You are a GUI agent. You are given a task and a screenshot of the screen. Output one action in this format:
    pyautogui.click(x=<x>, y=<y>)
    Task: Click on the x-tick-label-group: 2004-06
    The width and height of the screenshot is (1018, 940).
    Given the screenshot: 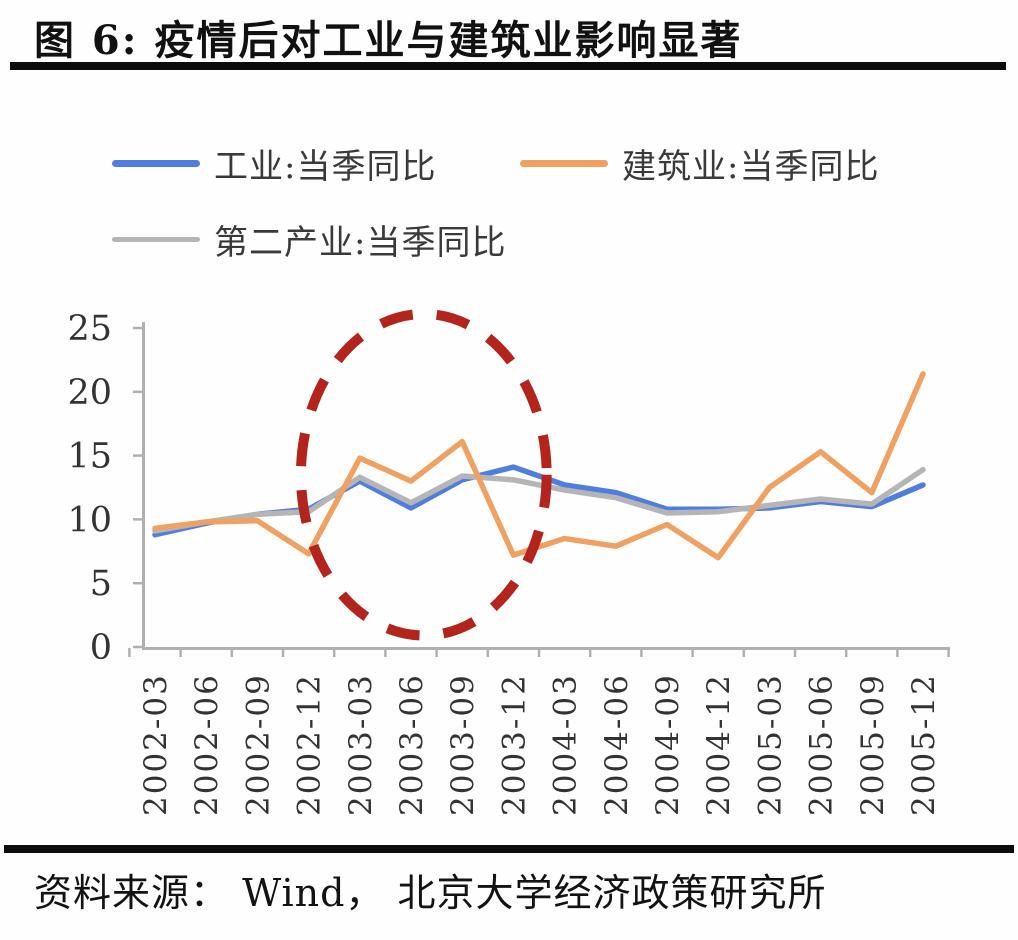 What is the action you would take?
    pyautogui.click(x=617, y=744)
    